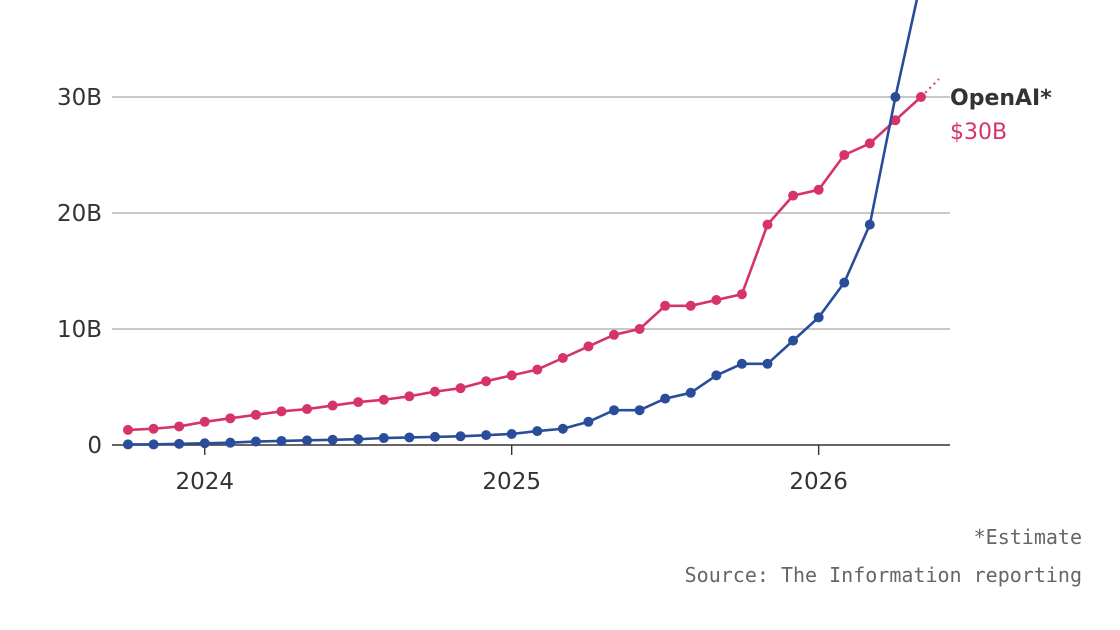 This screenshot has height=630, width=1120. I want to click on x-axis: 2024 2025 2026, so click(511, 470).